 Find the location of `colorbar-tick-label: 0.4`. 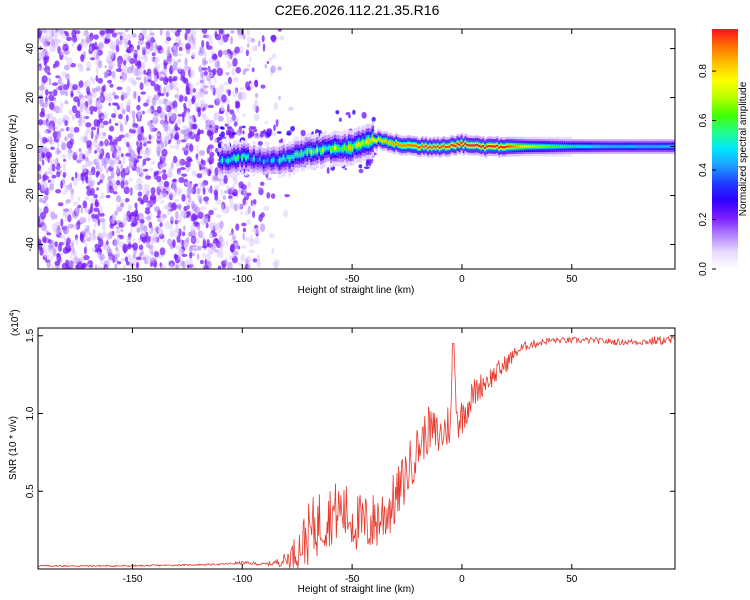

colorbar-tick-label: 0.4 is located at coordinates (703, 170).